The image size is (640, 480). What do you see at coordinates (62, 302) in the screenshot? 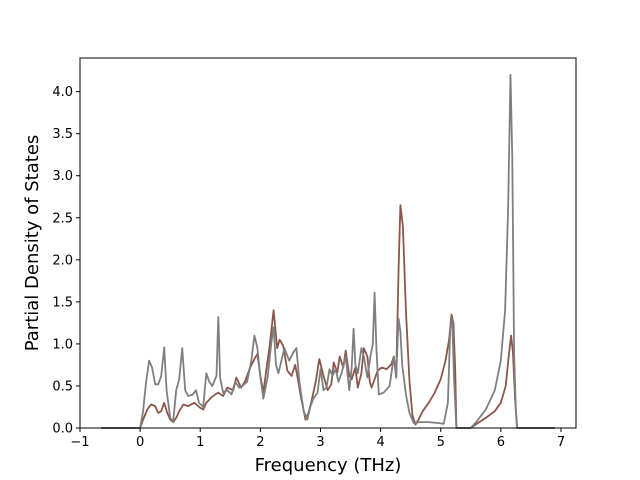
I see `y-tick-label: 1.5` at bounding box center [62, 302].